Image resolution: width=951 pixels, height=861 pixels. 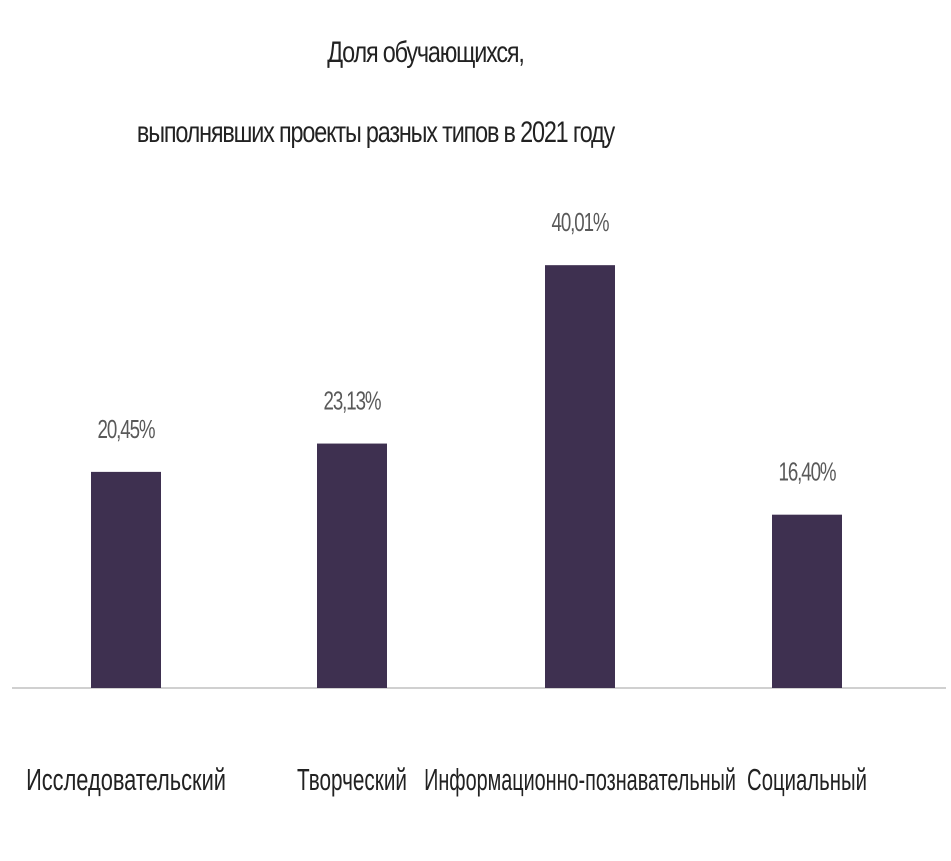 What do you see at coordinates (126, 779) in the screenshot?
I see `x-tick-label-1: Исследовательский` at bounding box center [126, 779].